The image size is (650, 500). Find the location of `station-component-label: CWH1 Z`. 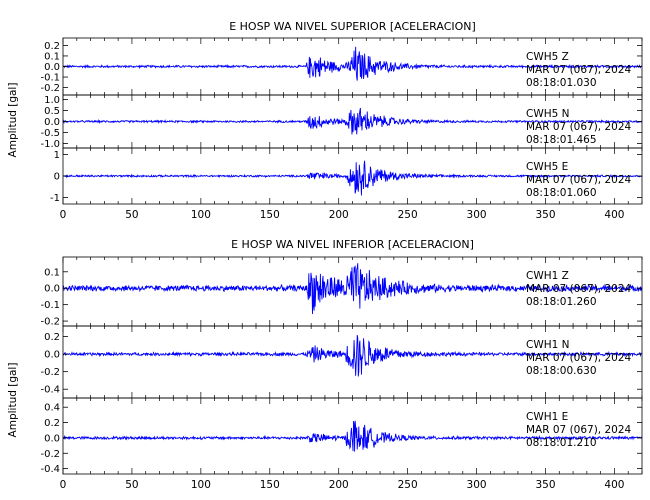

station-component-label: CWH1 Z is located at coordinates (547, 276).